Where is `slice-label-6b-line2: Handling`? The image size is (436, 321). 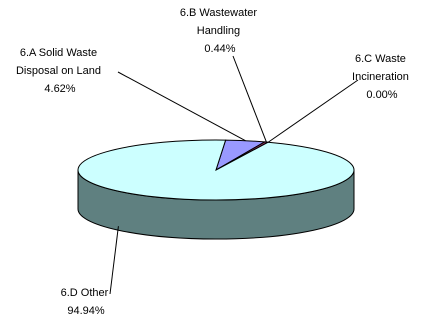
slice-label-6b-line2: Handling is located at coordinates (218, 31).